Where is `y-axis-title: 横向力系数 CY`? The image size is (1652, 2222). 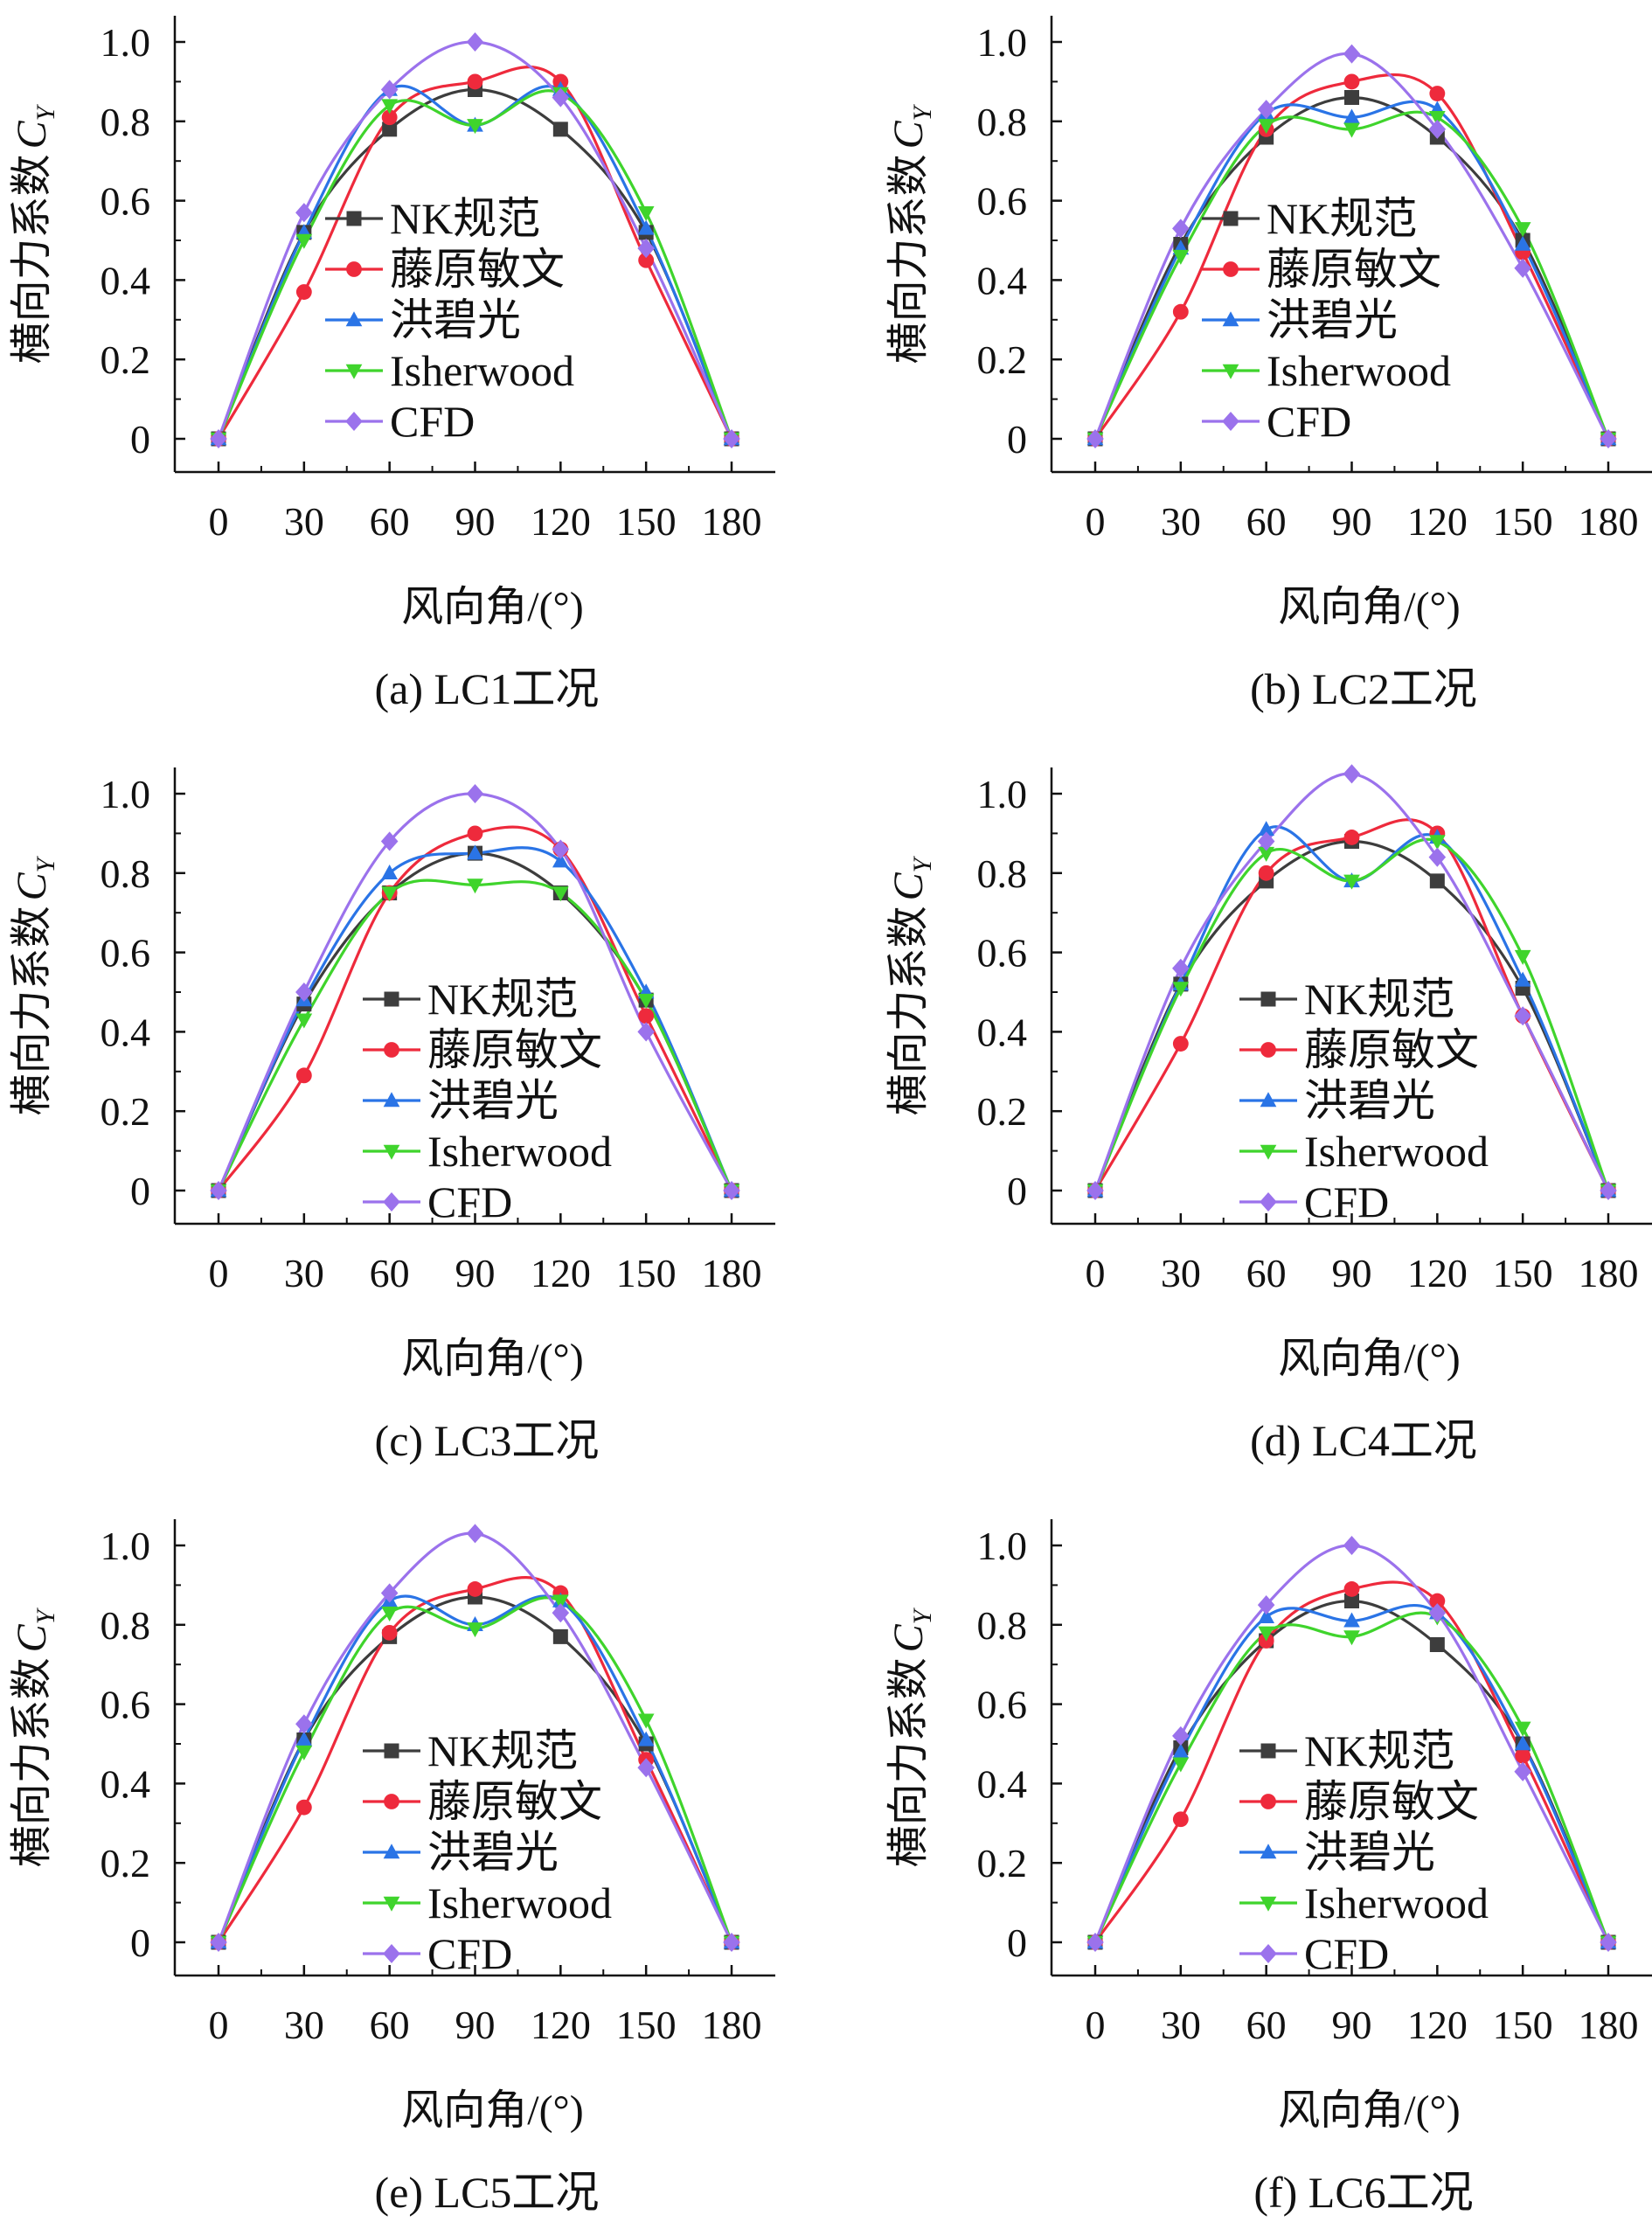
y-axis-title: 横向力系数 CY is located at coordinates (911, 1737).